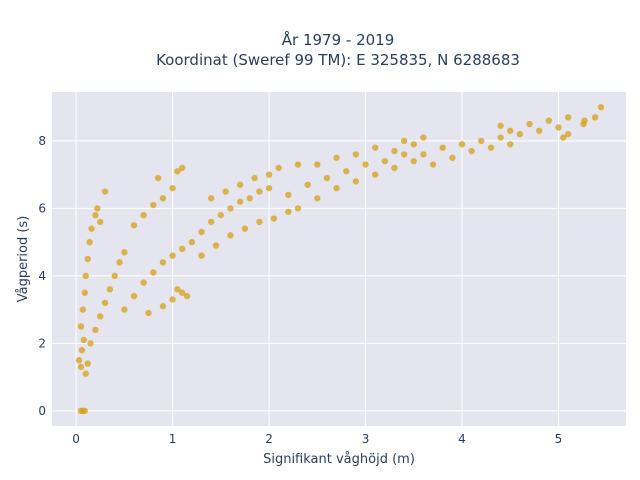  I want to click on y-tick-label: 4, so click(42, 276).